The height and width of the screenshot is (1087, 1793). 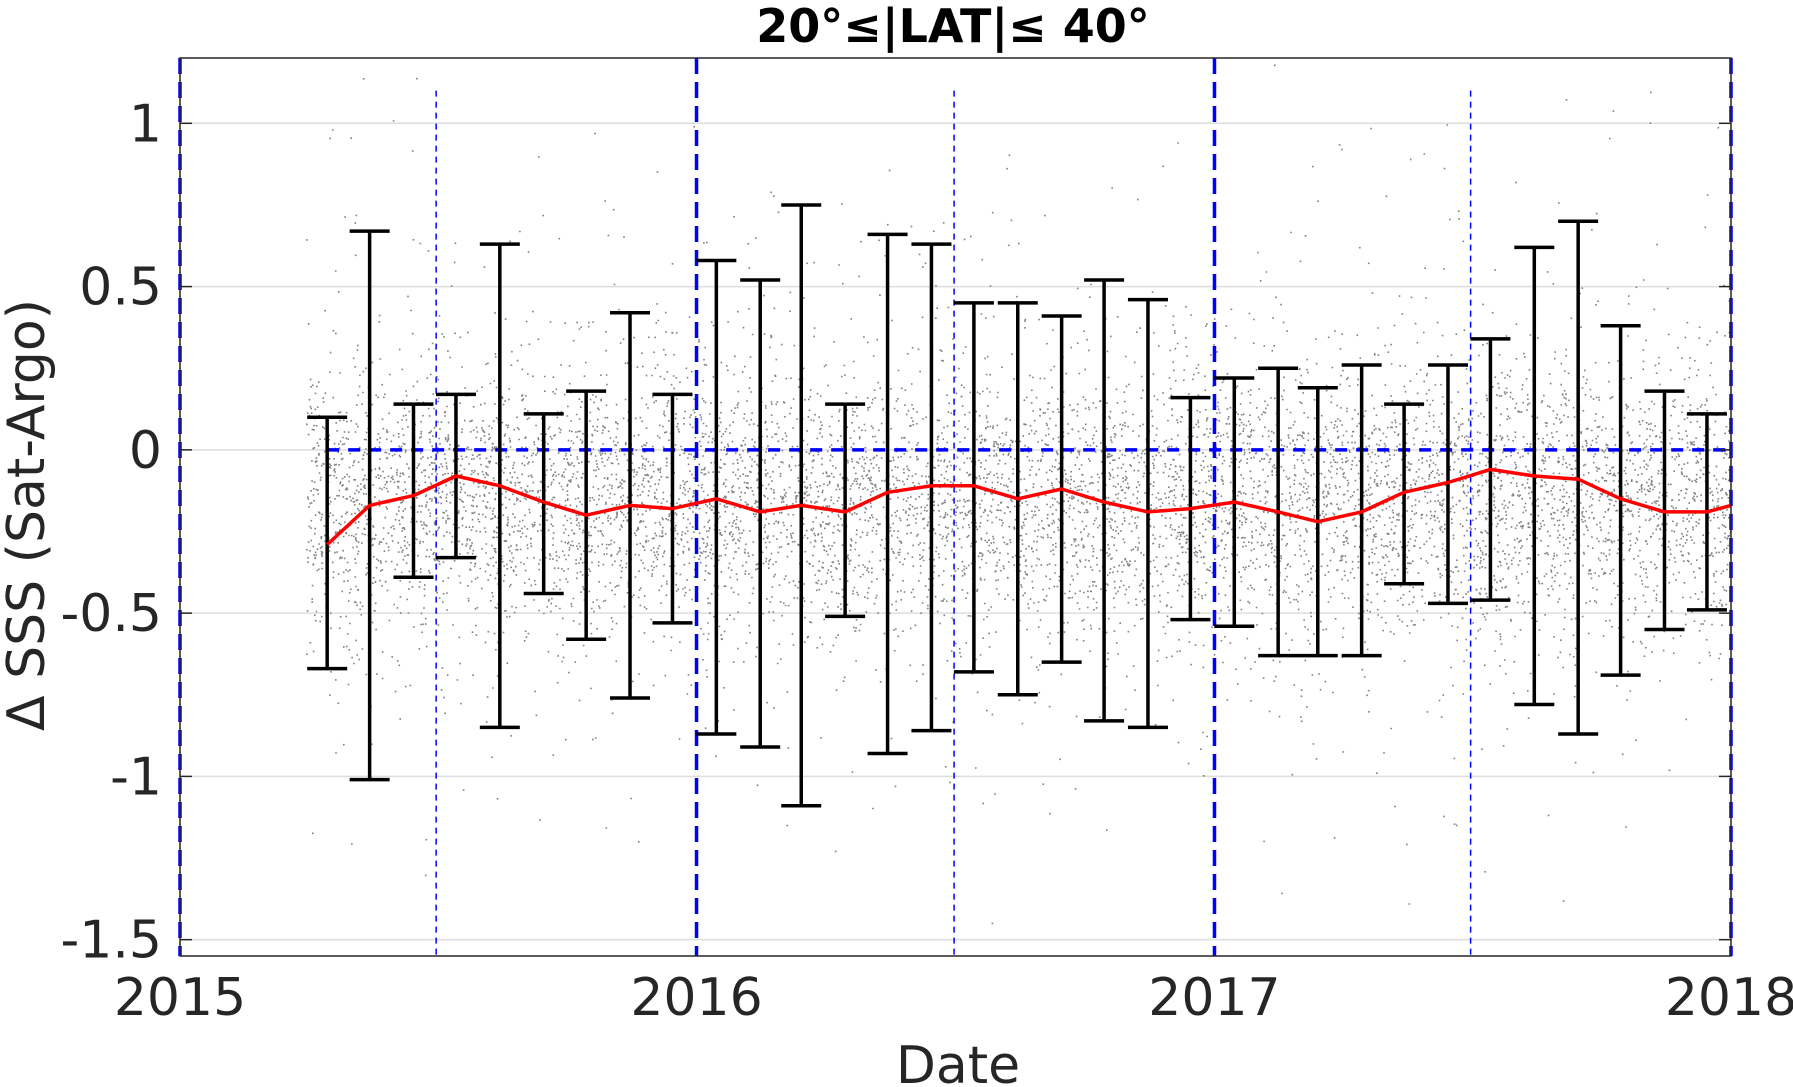 What do you see at coordinates (1729, 998) in the screenshot?
I see `x-tick-label: 2018` at bounding box center [1729, 998].